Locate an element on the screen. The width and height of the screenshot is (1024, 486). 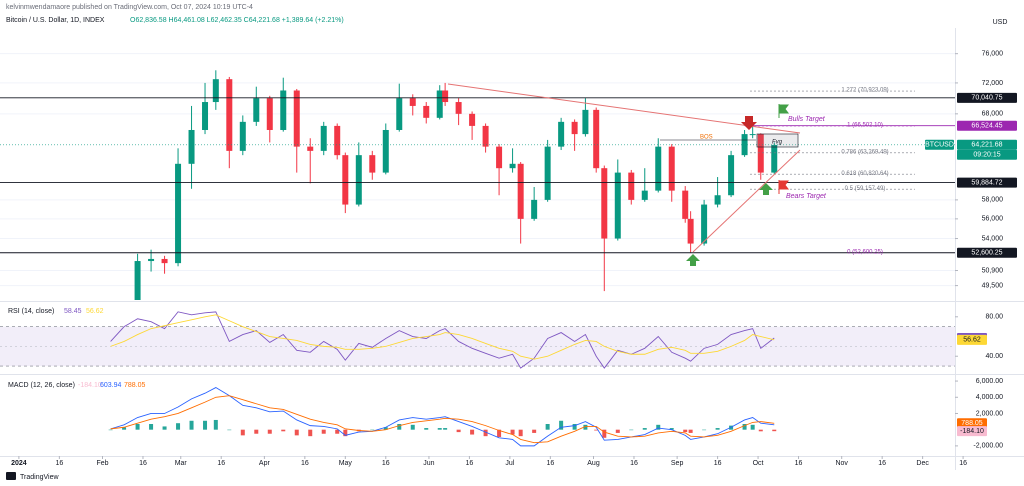
fib-label: 1.272 (70,923.09) is located at coordinates (864, 91).